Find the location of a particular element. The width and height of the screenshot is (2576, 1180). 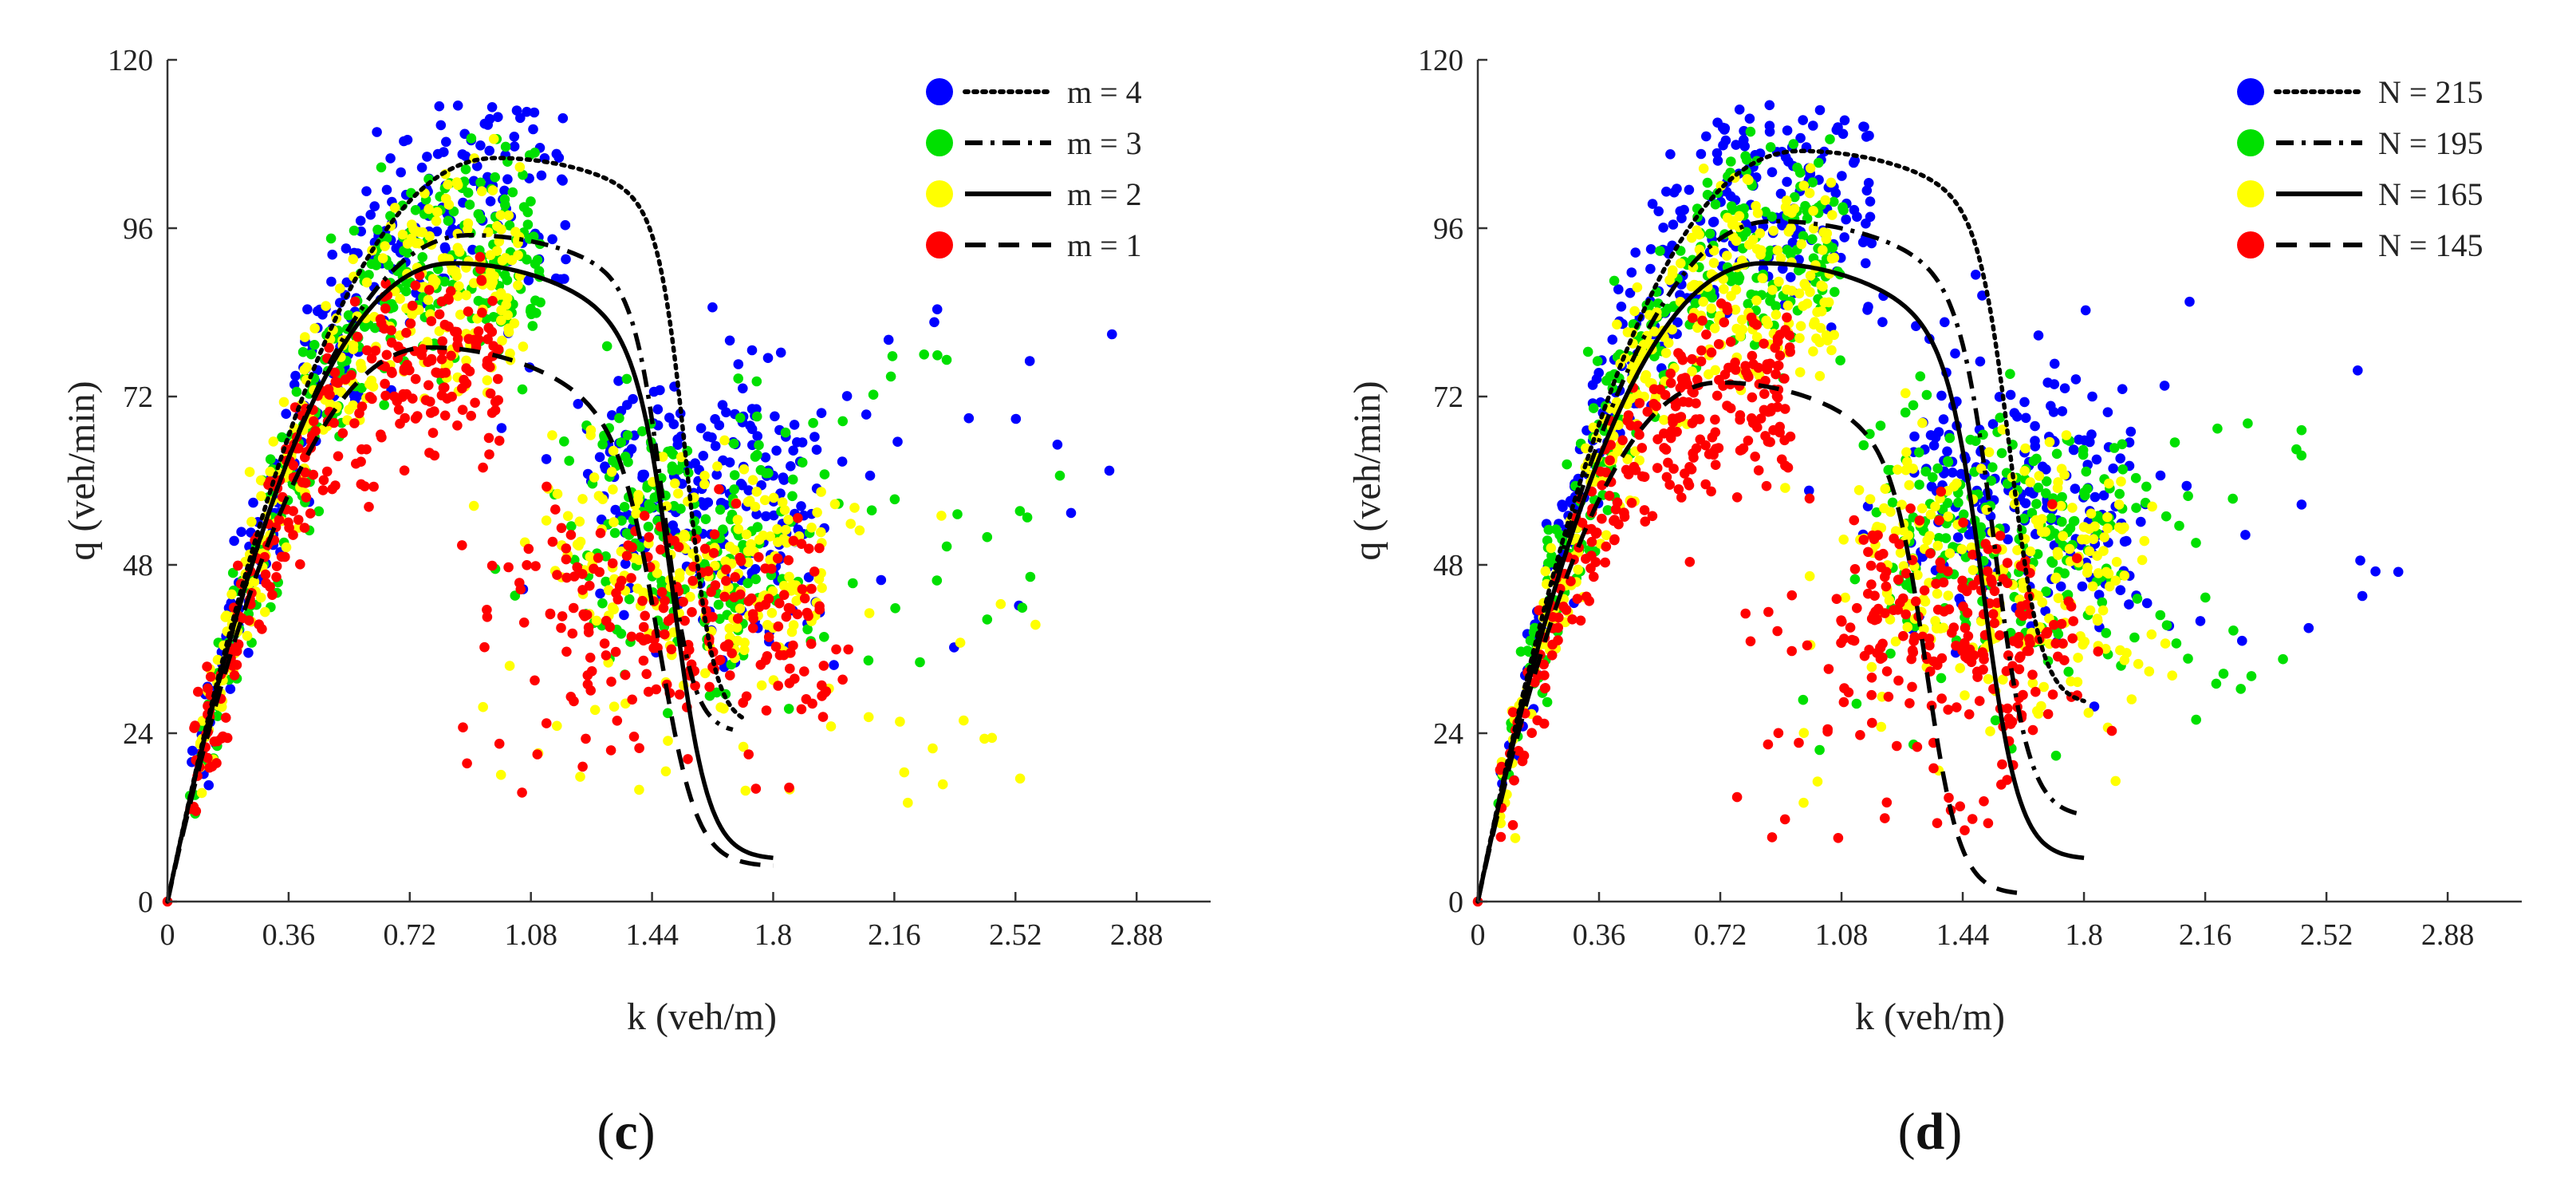

panel-c-legend: m = 4m = 3m = 2m = 1 is located at coordinates (1034, 168).